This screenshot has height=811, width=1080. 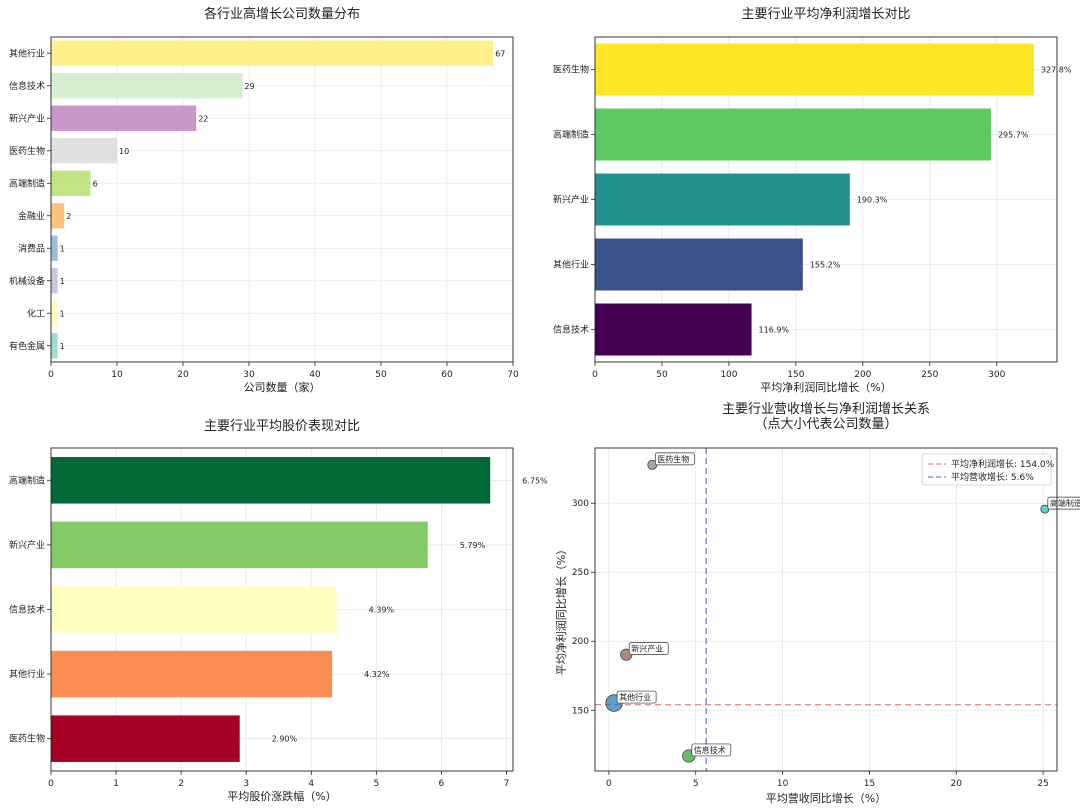 What do you see at coordinates (311, 784) in the screenshot?
I see `x-tick-label: 4` at bounding box center [311, 784].